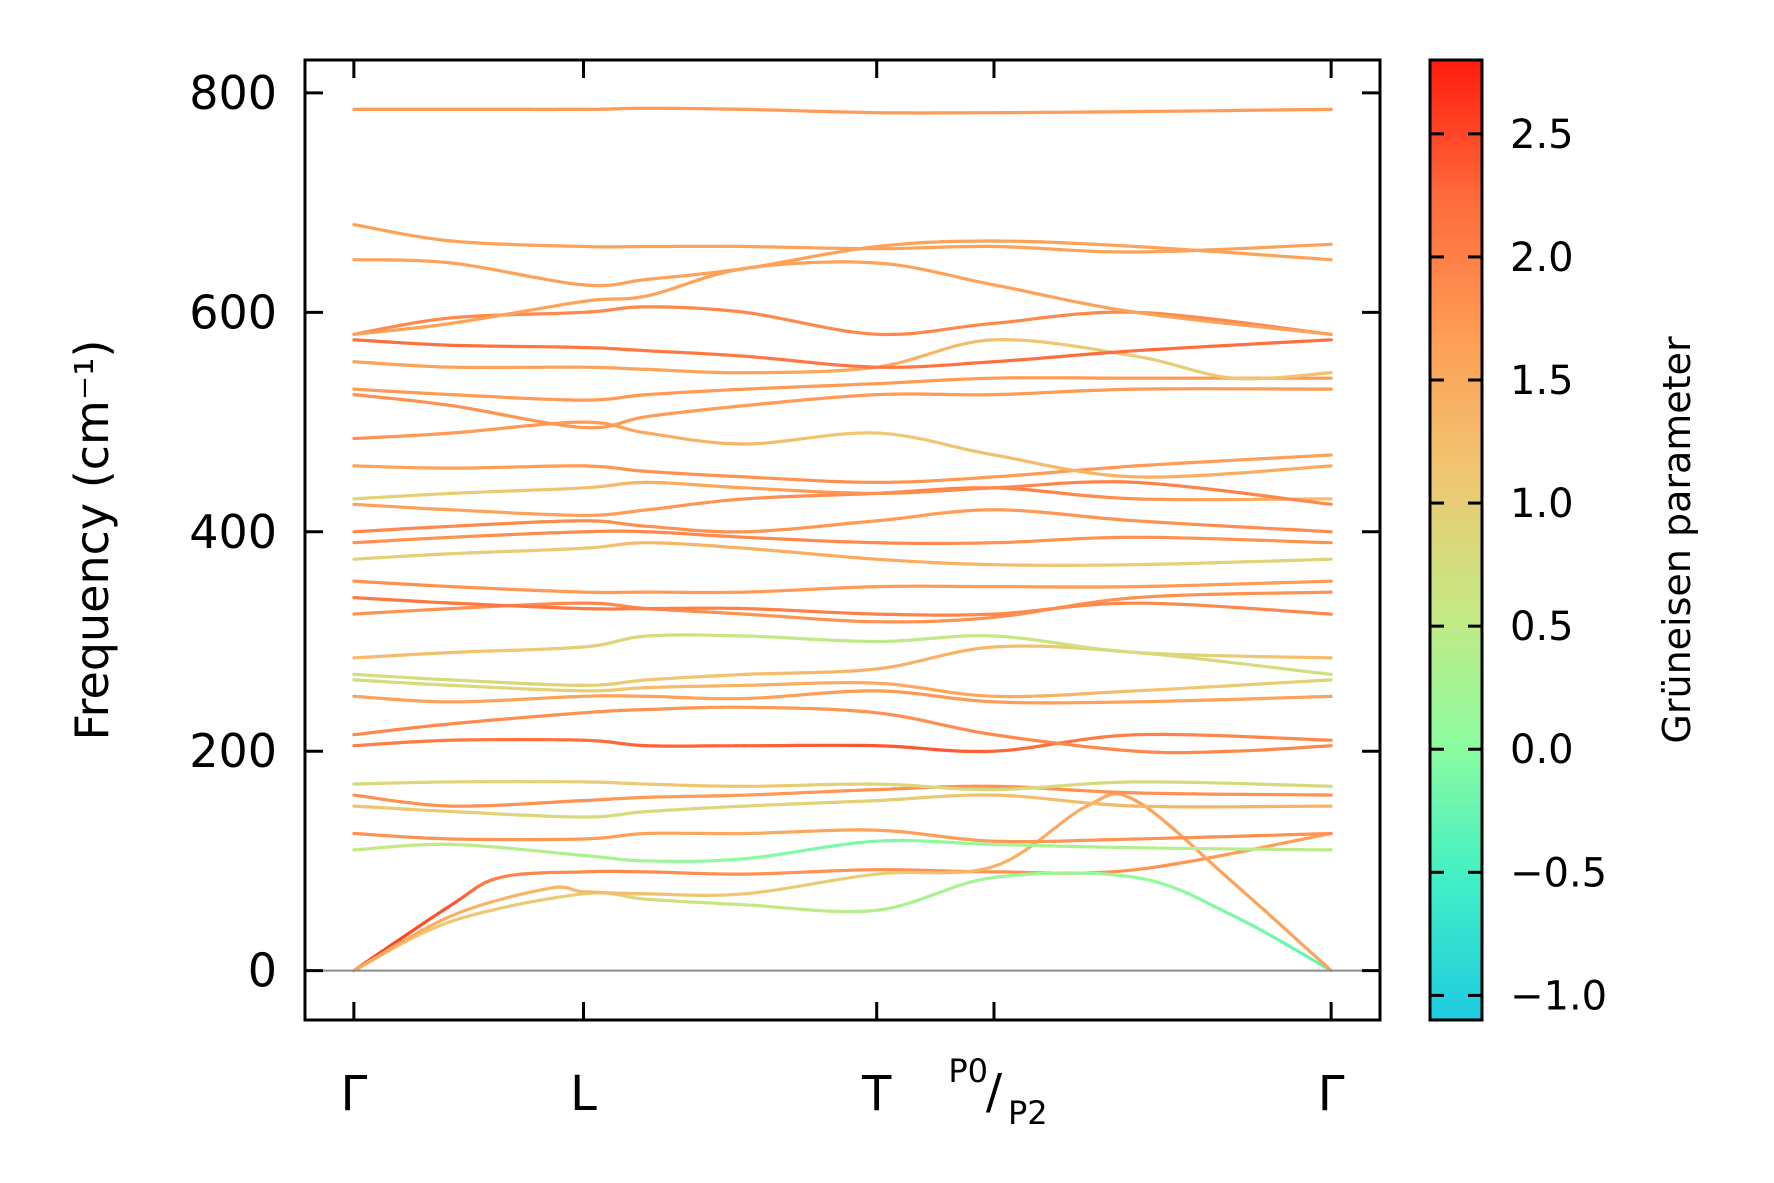  Describe the element at coordinates (233, 312) in the screenshot. I see `y-tick-label: 600` at that location.